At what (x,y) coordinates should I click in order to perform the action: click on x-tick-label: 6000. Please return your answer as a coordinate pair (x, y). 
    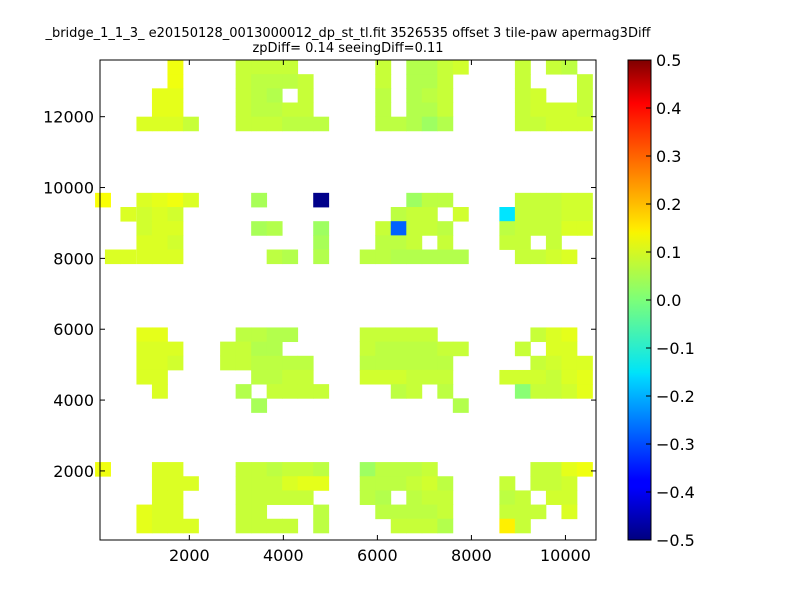
    Looking at the image, I should click on (377, 555).